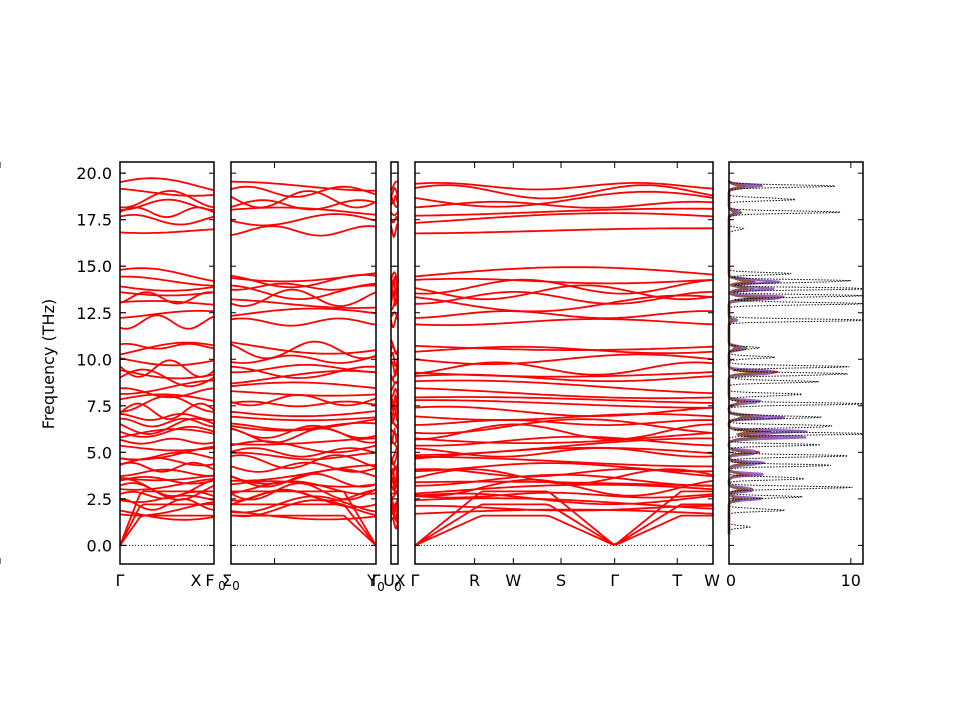 This screenshot has height=720, width=960. Describe the element at coordinates (99, 499) in the screenshot. I see `y-tick-label: 2.5` at that location.